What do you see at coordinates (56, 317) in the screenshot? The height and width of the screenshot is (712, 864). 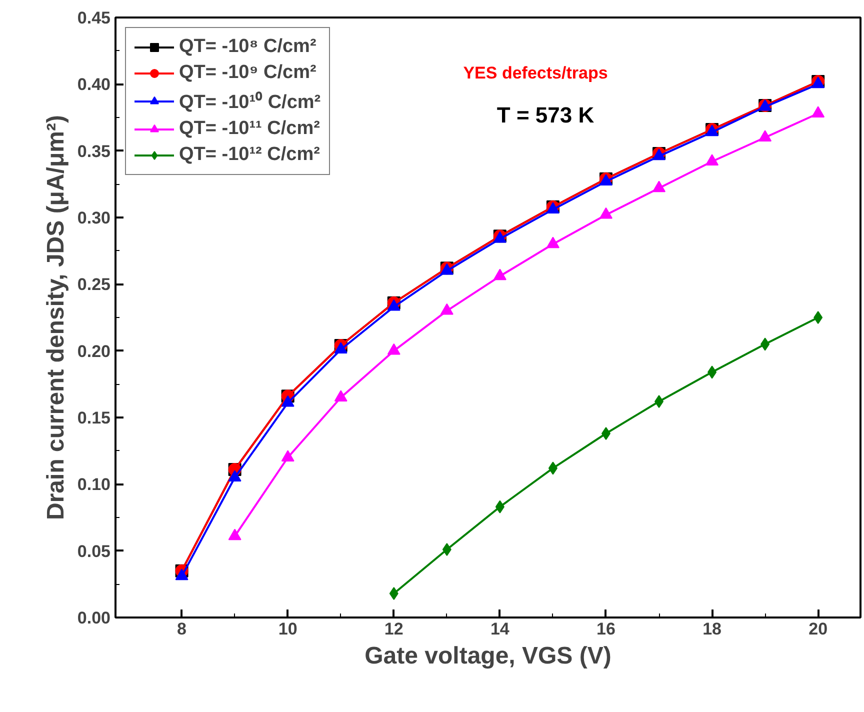 I see `y-axis-title: Drain current density, JDS (μA/μm²)` at bounding box center [56, 317].